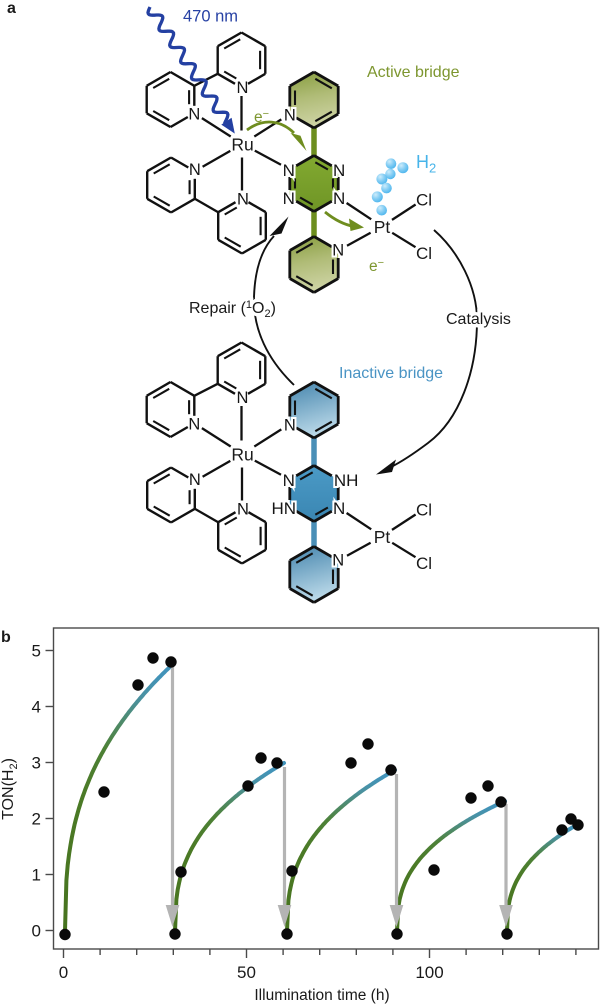  Describe the element at coordinates (429, 972) in the screenshot. I see `svg-text: 100` at that location.